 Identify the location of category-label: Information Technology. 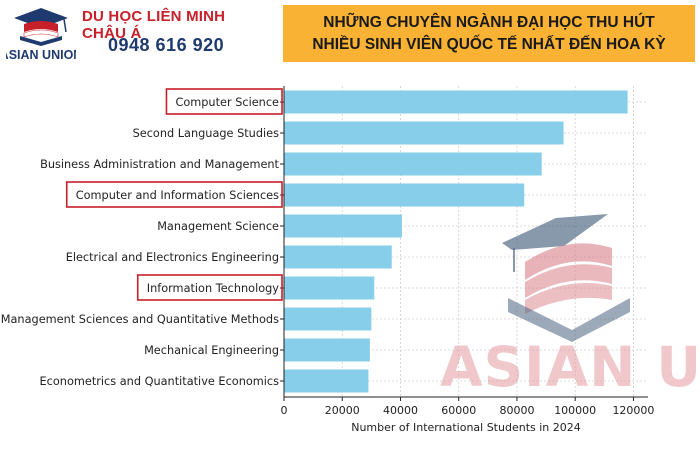
(213, 288).